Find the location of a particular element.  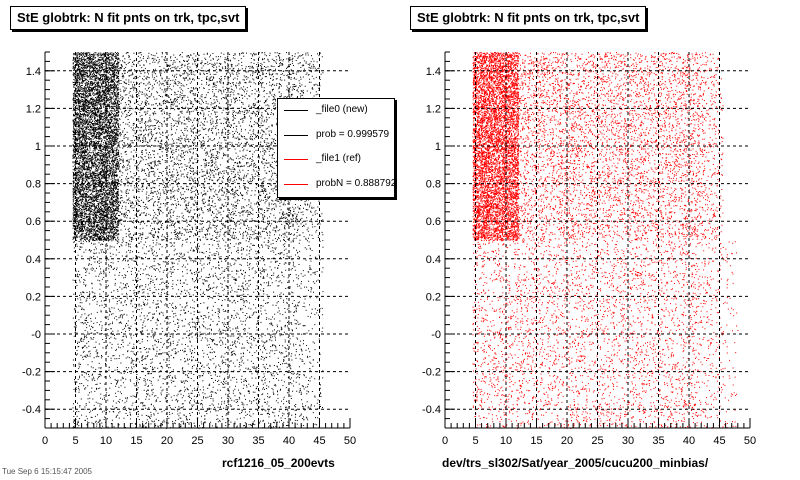

left-x-axis-label: rcf1216_05_200evts is located at coordinates (278, 463).